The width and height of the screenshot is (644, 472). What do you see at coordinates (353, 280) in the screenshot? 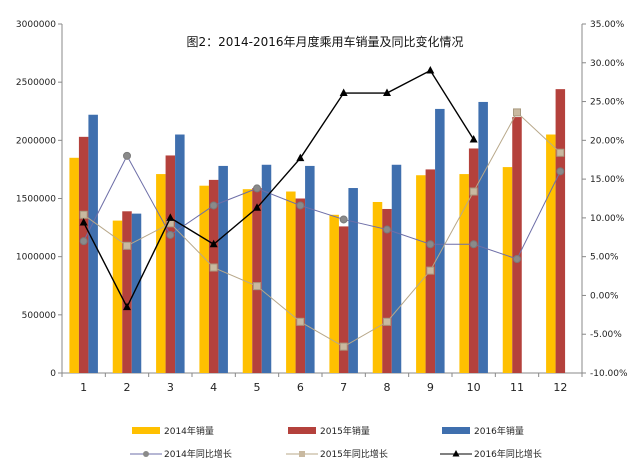
I see `bar-2016年销量-7` at bounding box center [353, 280].